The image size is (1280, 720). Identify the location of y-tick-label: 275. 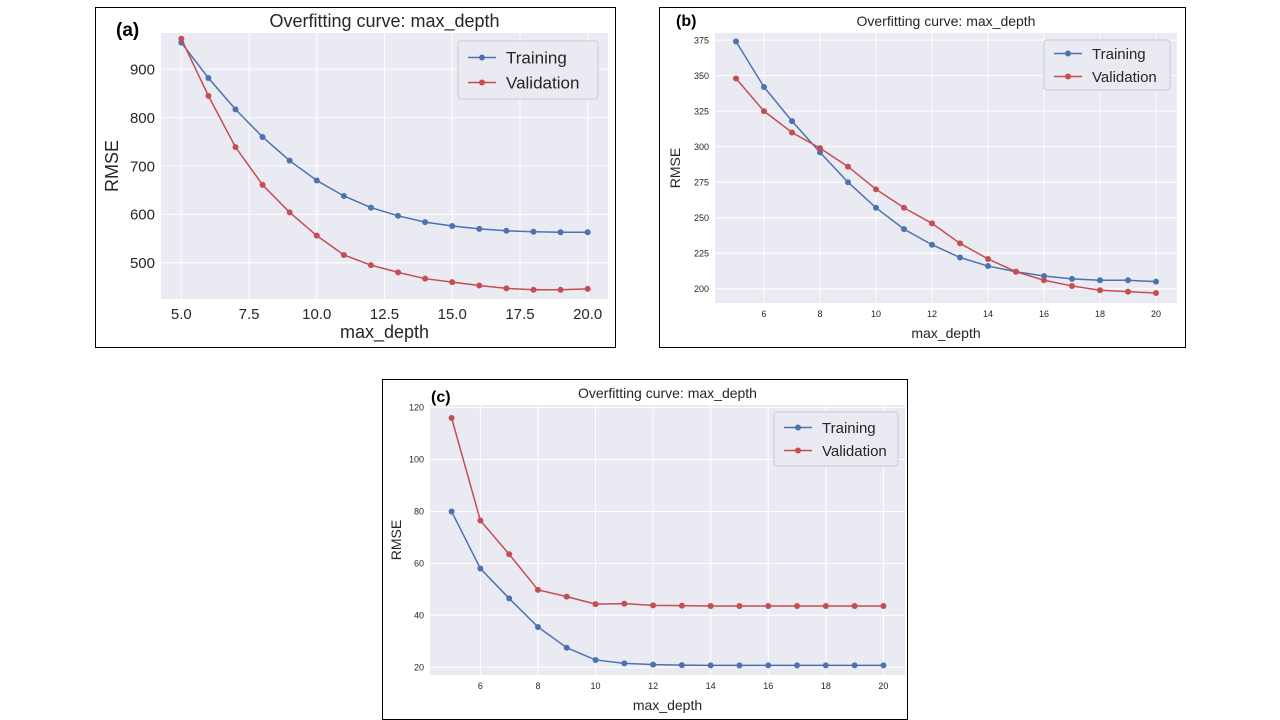
(701, 182).